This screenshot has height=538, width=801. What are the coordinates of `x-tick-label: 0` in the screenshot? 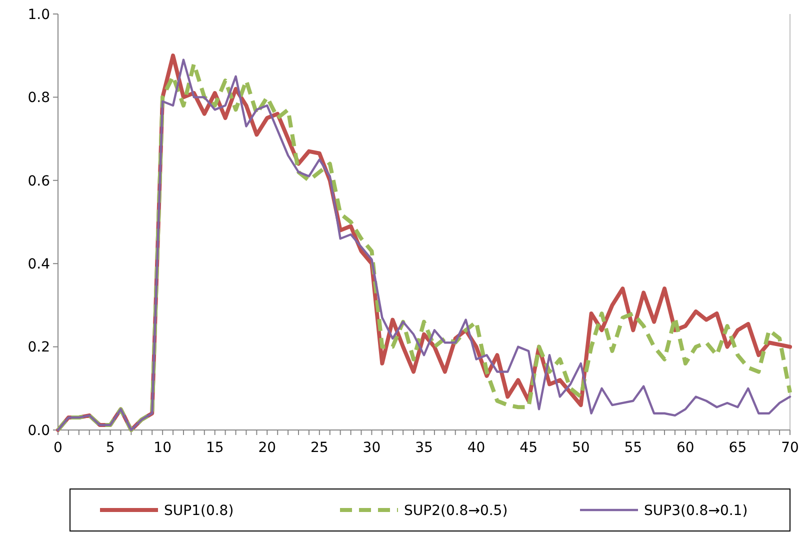 It's located at (58, 448).